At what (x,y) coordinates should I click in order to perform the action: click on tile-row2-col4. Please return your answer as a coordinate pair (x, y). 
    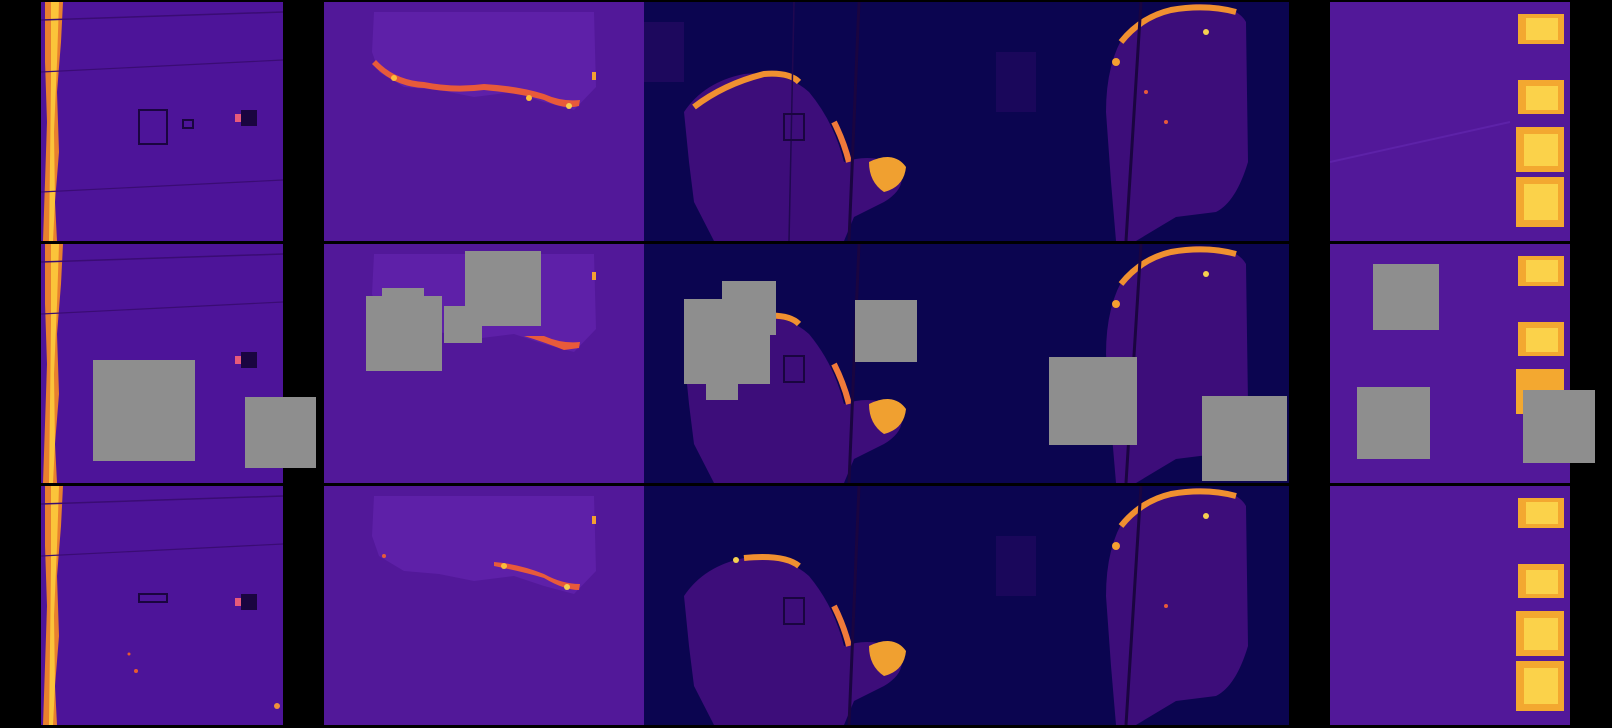
    Looking at the image, I should click on (1127, 363).